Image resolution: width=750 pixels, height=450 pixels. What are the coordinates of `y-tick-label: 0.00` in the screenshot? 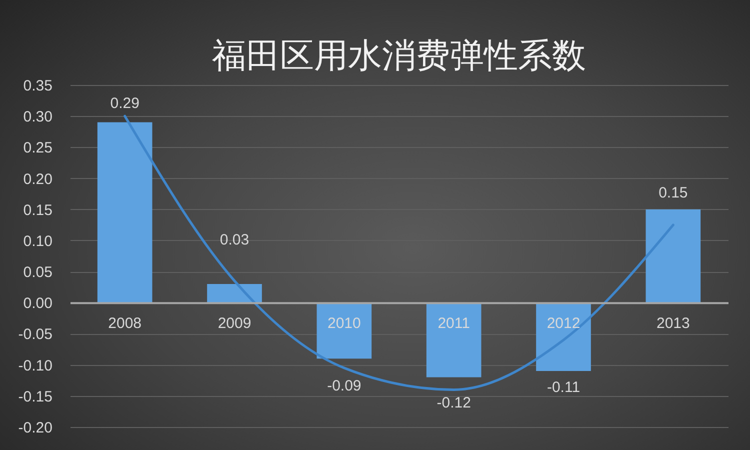 It's located at (37, 303).